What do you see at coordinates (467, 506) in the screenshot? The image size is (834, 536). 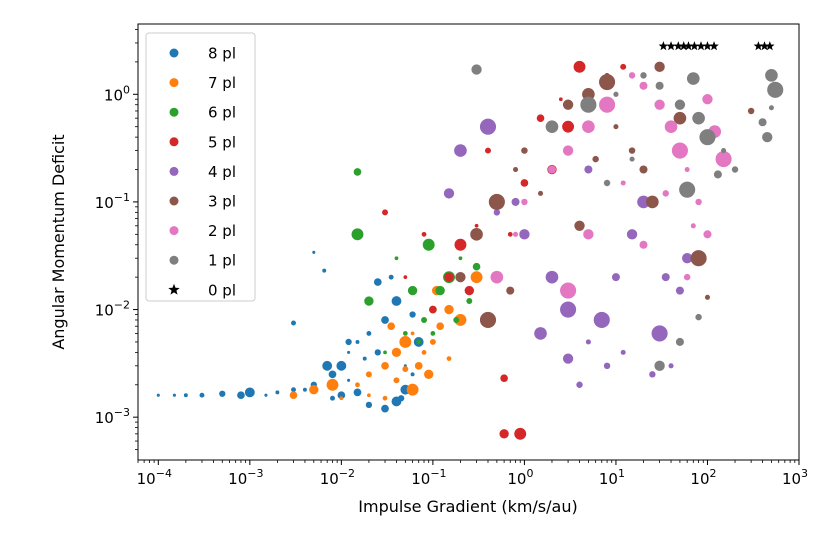 I see `x-axis-label: Impulse Gradient (km/s/au)` at bounding box center [467, 506].